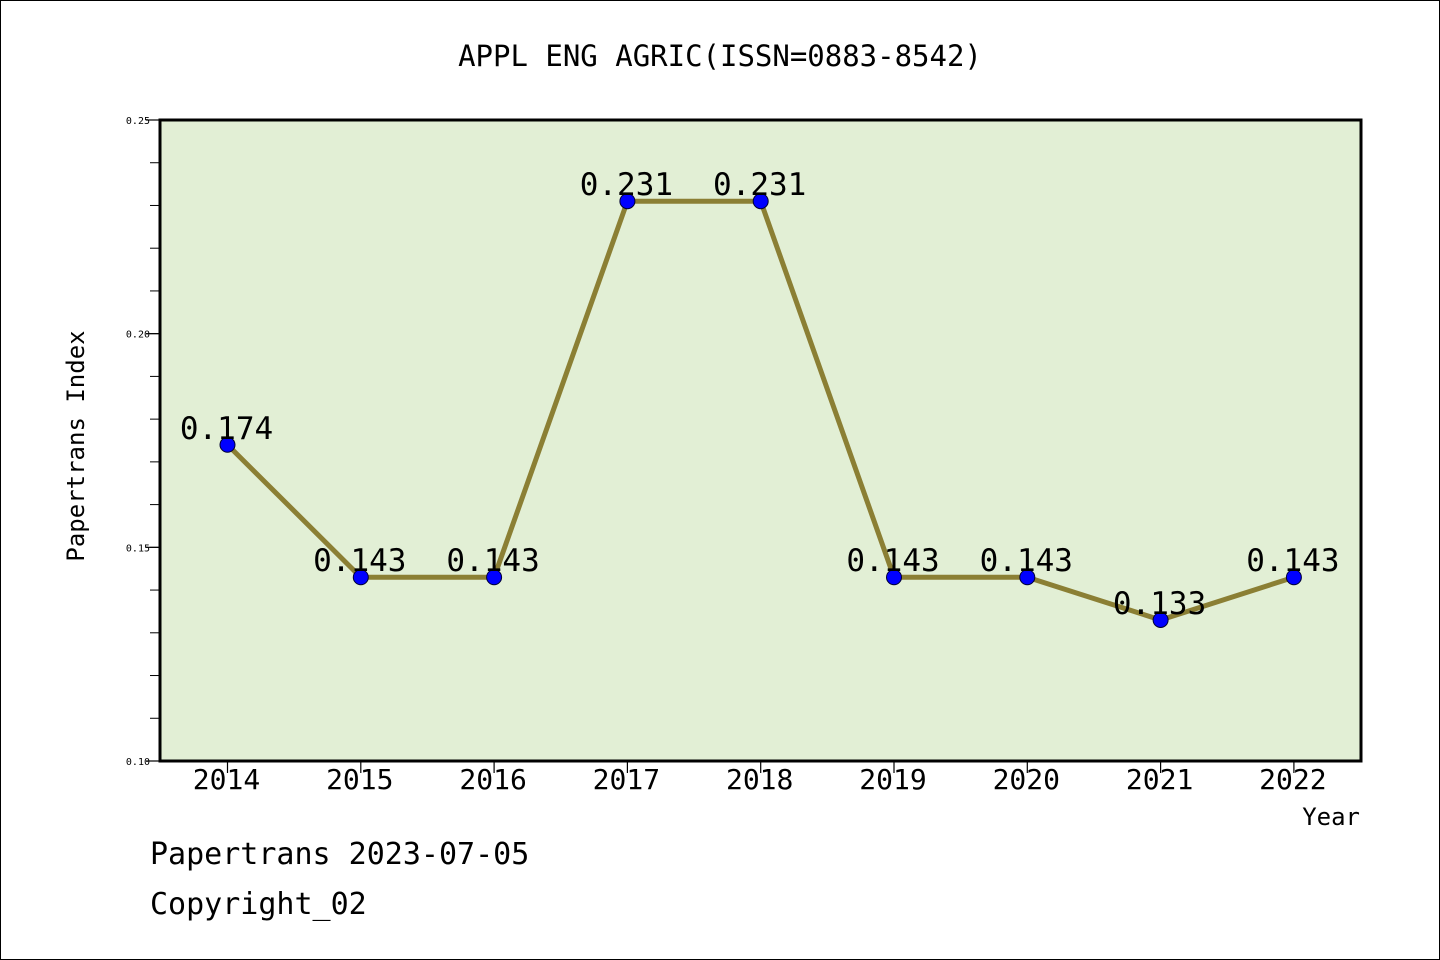 The width and height of the screenshot is (1440, 960). I want to click on x-axis-label: Year, so click(1331, 817).